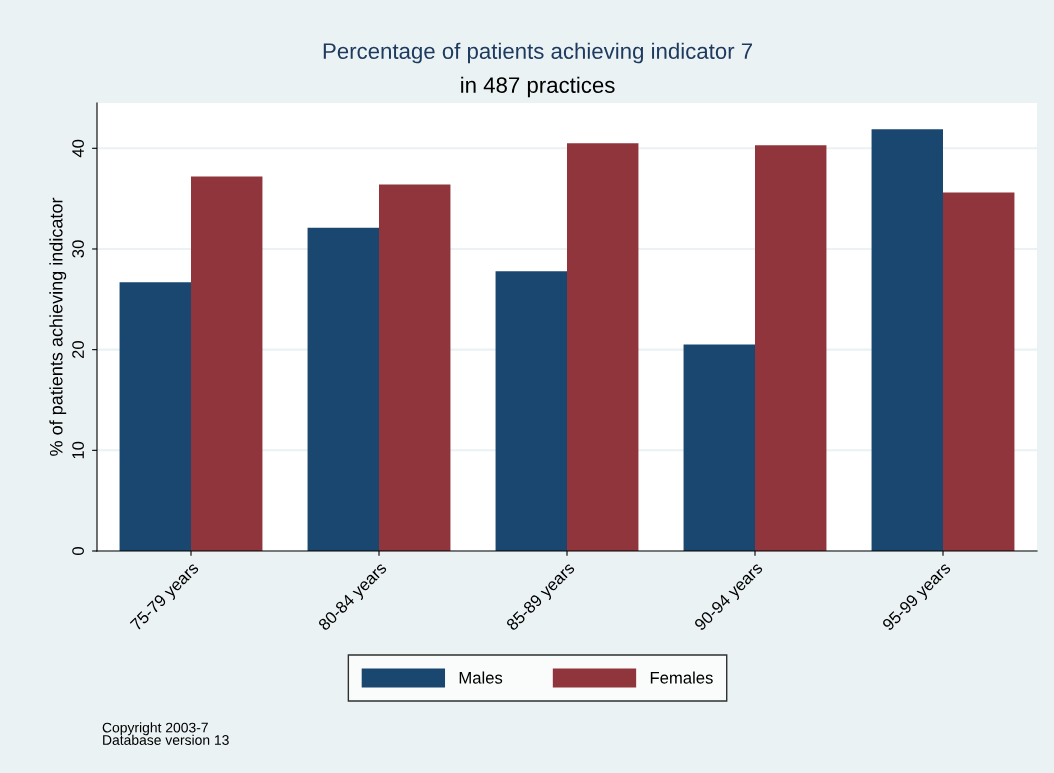 The height and width of the screenshot is (773, 1054). What do you see at coordinates (78, 350) in the screenshot?
I see `y-tick-label: 20` at bounding box center [78, 350].